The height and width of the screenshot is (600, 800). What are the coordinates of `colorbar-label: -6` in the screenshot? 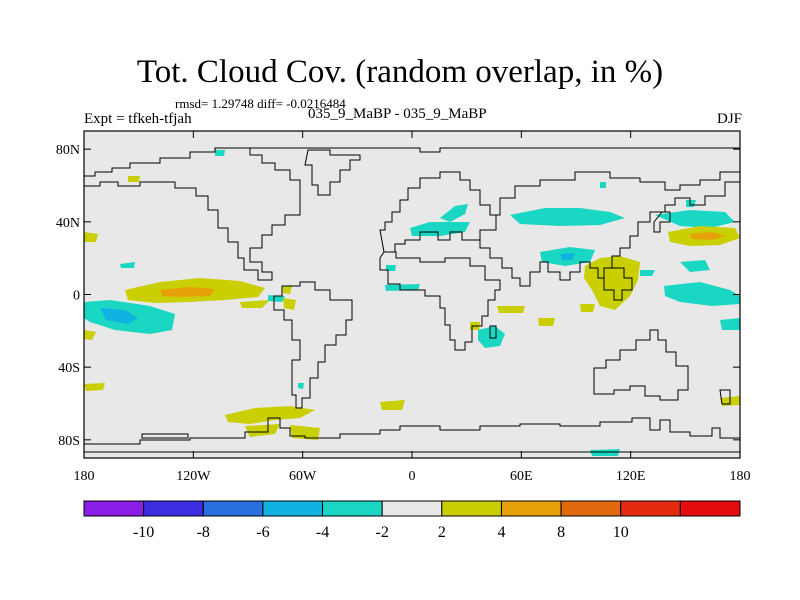 It's located at (262, 532).